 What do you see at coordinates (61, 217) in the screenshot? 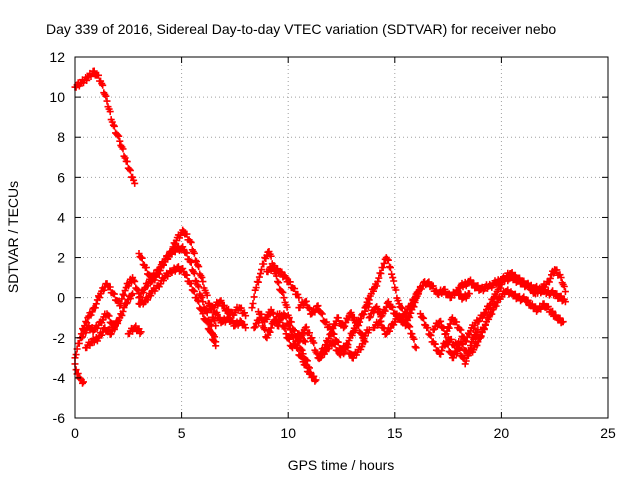
I see `y-tick-label: 4` at bounding box center [61, 217].